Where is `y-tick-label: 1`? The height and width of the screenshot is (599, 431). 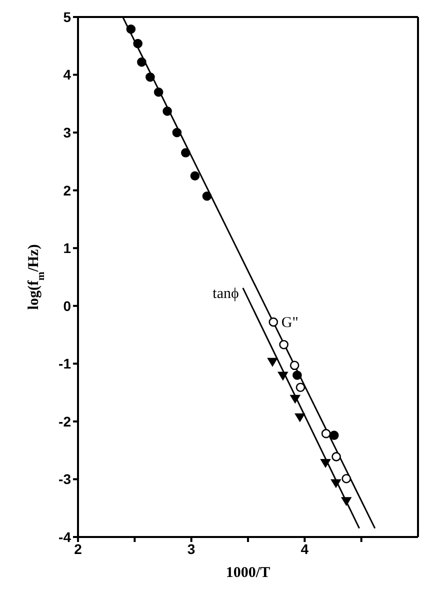 y-tick-label: 1 is located at coordinates (67, 248).